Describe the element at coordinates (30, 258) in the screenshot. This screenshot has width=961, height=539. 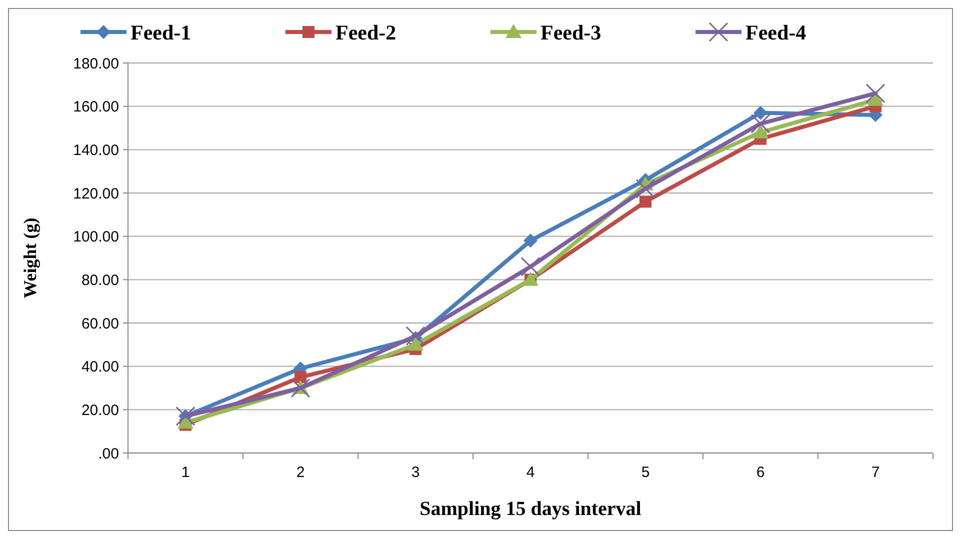
I see `y-axis-title: Weight (g)` at that location.